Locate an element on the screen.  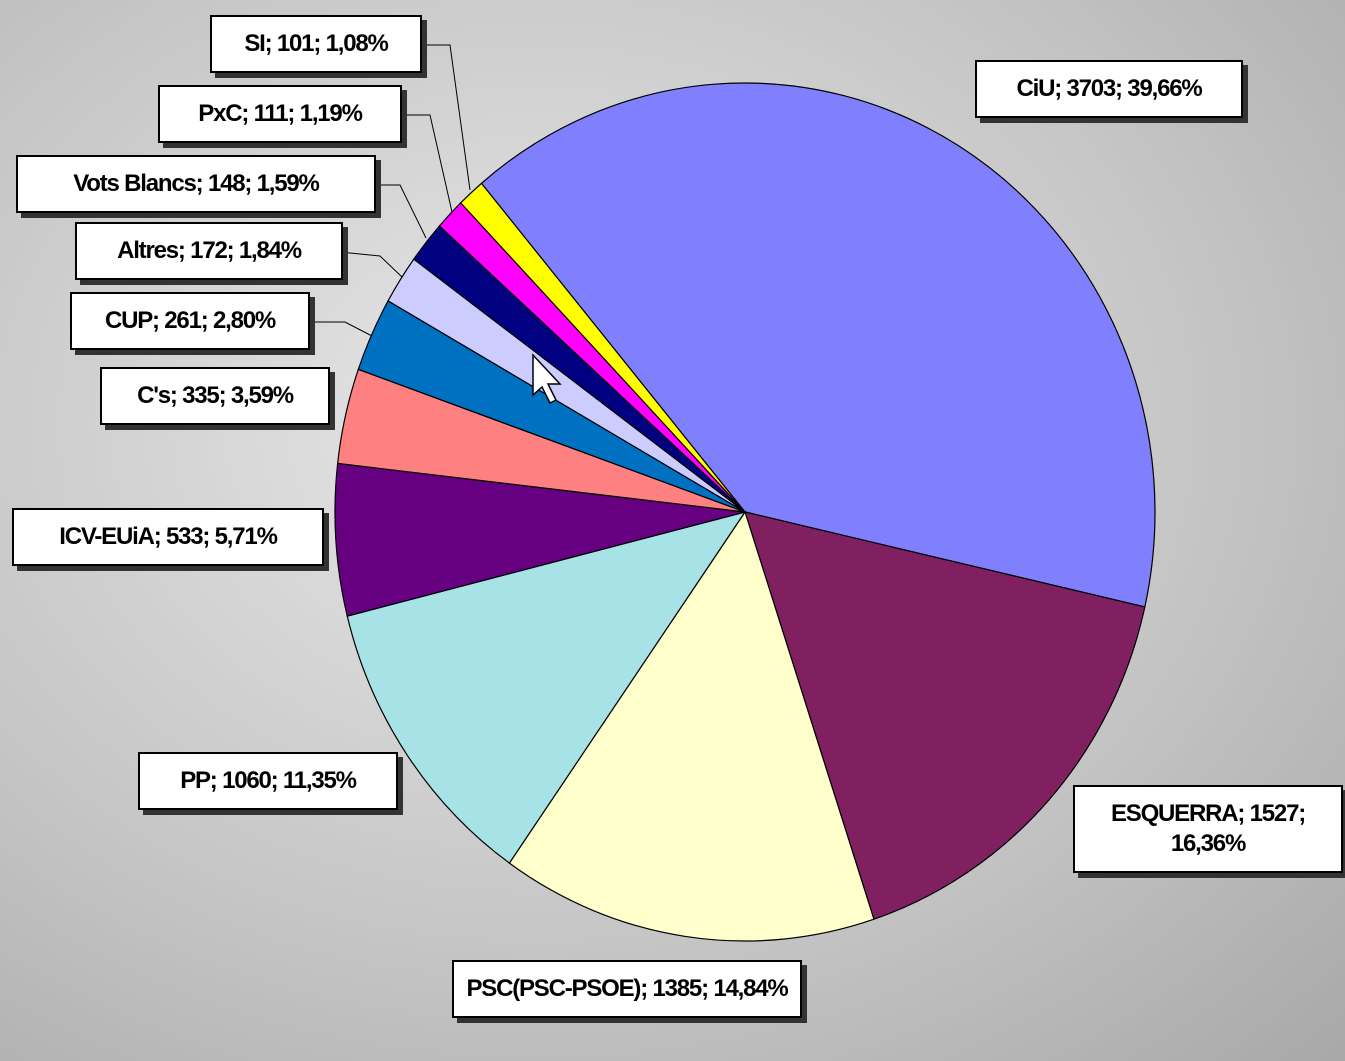
data-label: ESQUERRA; 1527; 16,36% is located at coordinates (1208, 829).